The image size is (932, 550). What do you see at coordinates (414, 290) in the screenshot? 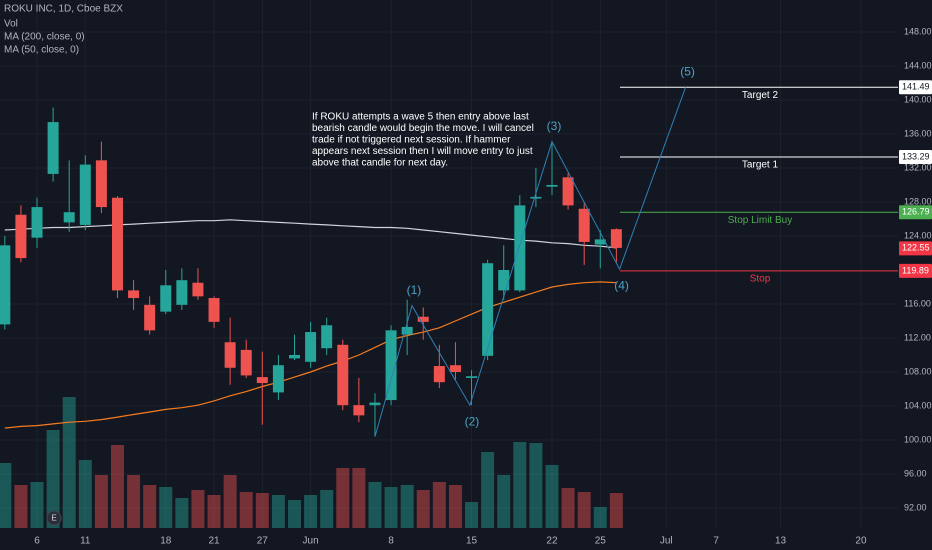
I see `wave-label: (1)` at bounding box center [414, 290].